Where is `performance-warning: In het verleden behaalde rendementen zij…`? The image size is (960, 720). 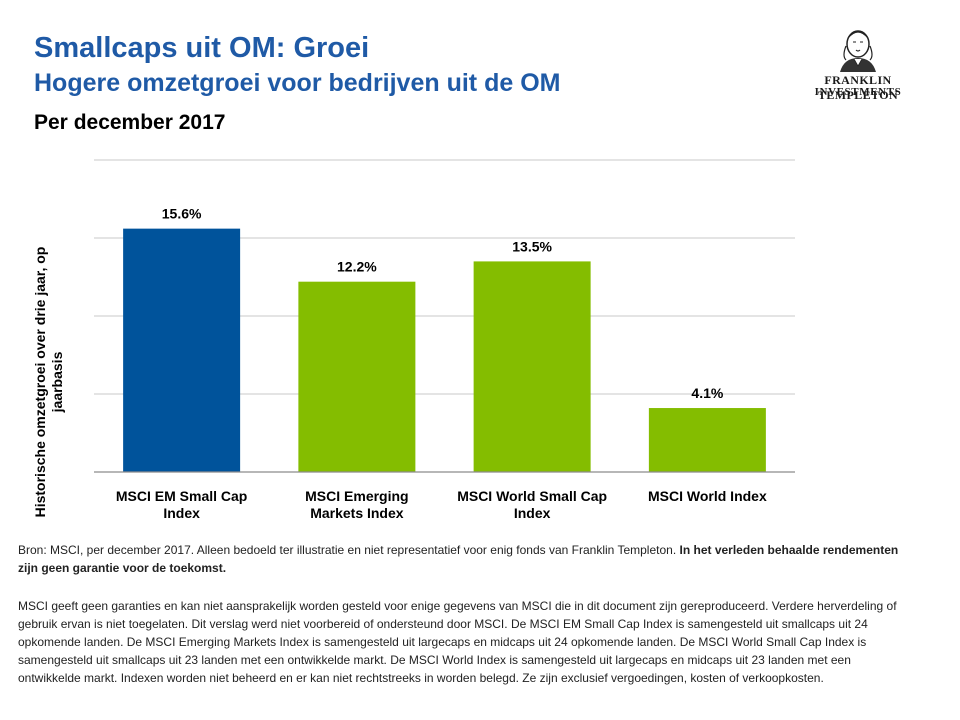 performance-warning: In het verleden behaalde rendementen zij… is located at coordinates (458, 559).